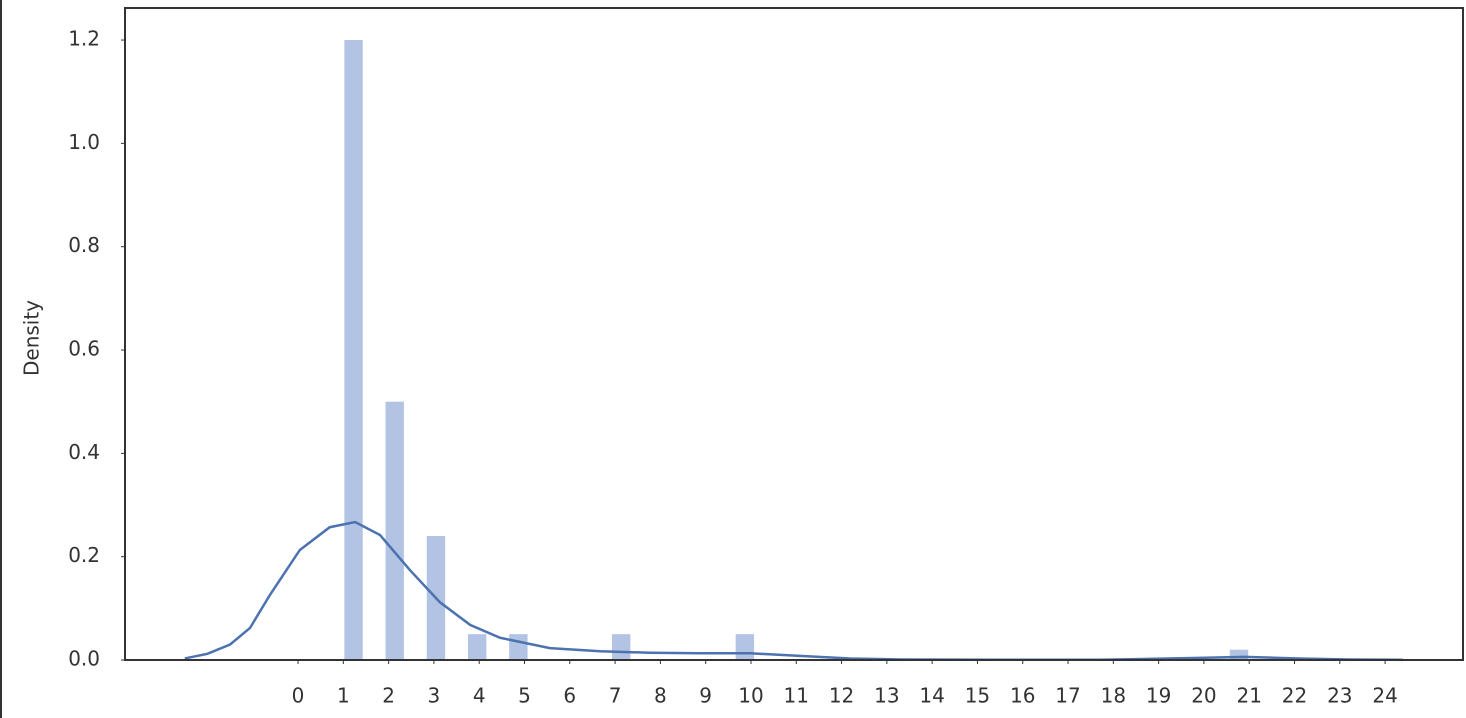 This screenshot has width=1466, height=718. What do you see at coordinates (705, 696) in the screenshot?
I see `x-tick-label: 9` at bounding box center [705, 696].